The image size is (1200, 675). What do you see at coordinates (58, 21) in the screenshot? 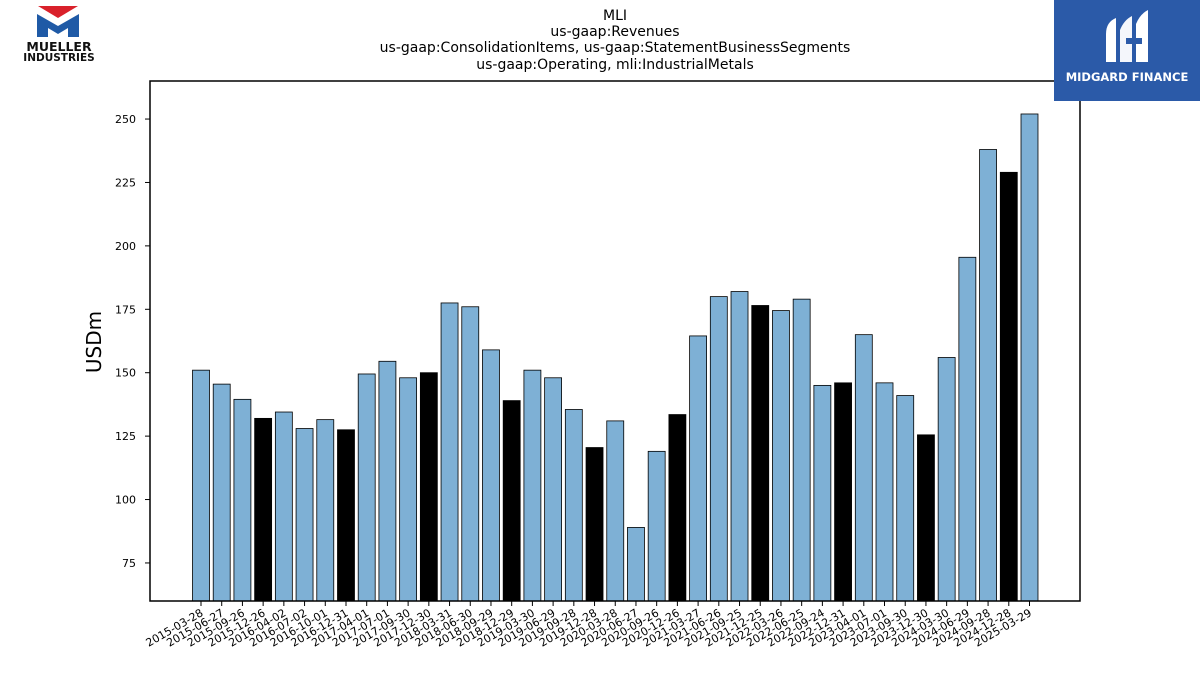
I see `mueller-logo-mark-icon` at bounding box center [58, 21].